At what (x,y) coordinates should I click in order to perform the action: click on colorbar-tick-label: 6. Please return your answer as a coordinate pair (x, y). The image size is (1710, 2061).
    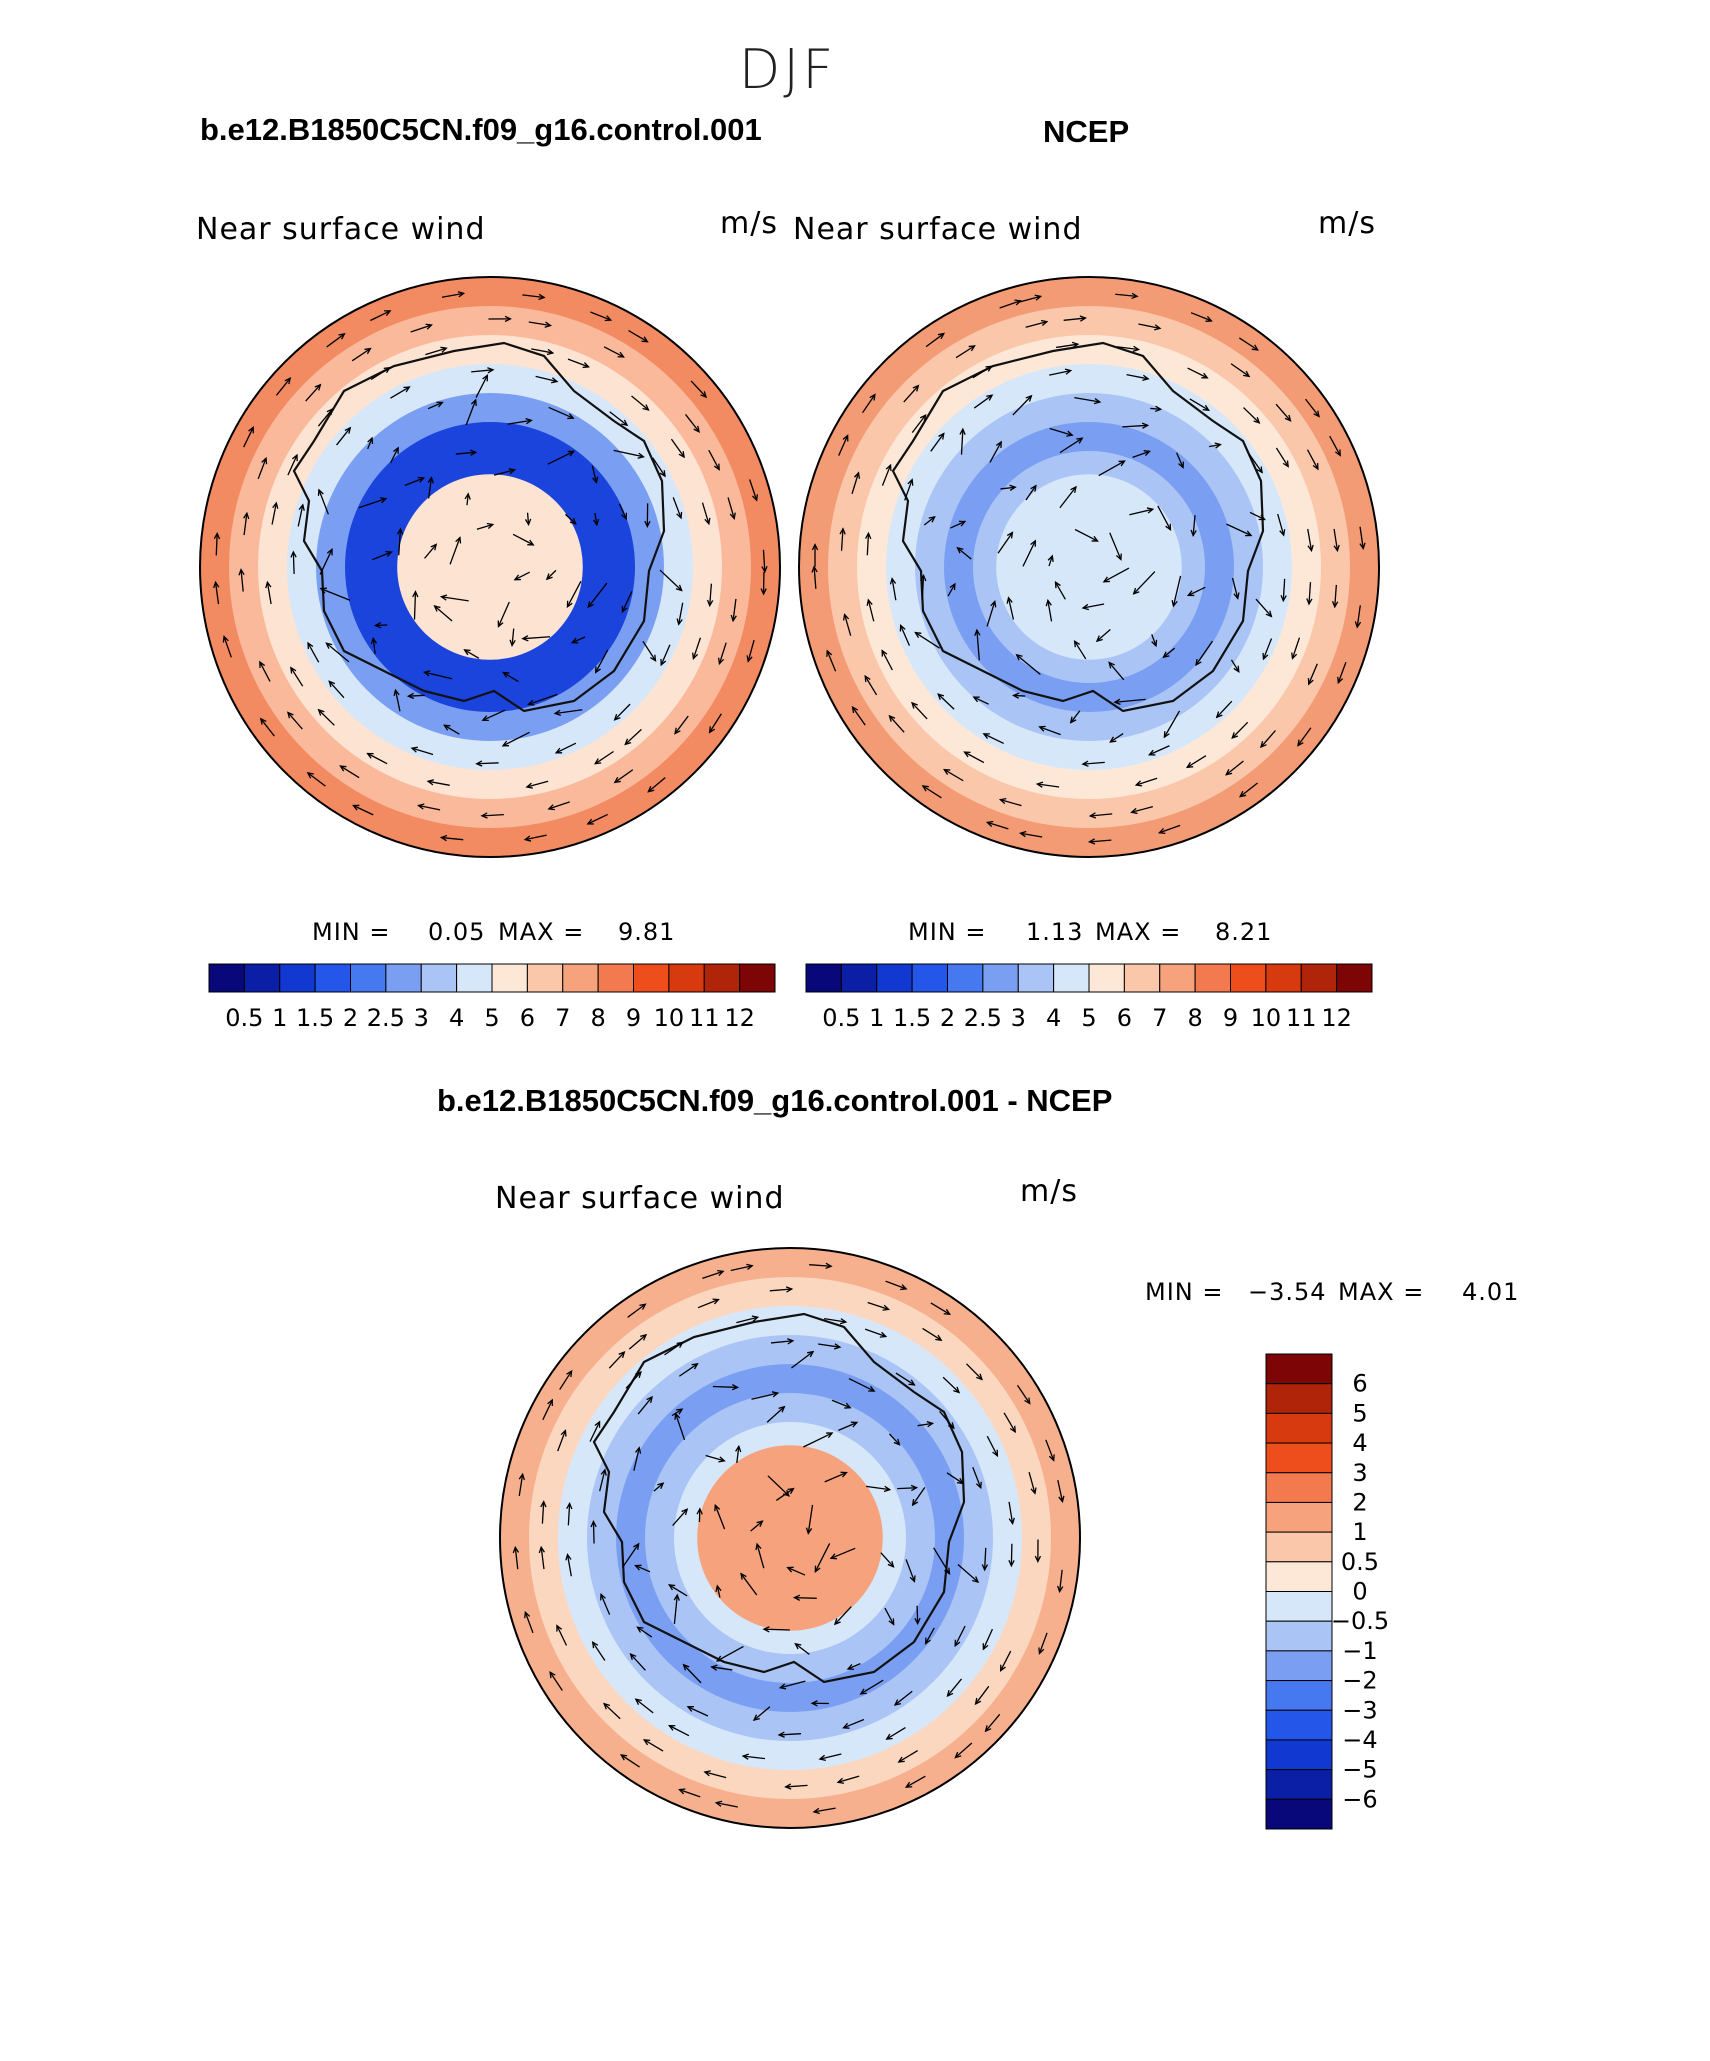
    Looking at the image, I should click on (1359, 1384).